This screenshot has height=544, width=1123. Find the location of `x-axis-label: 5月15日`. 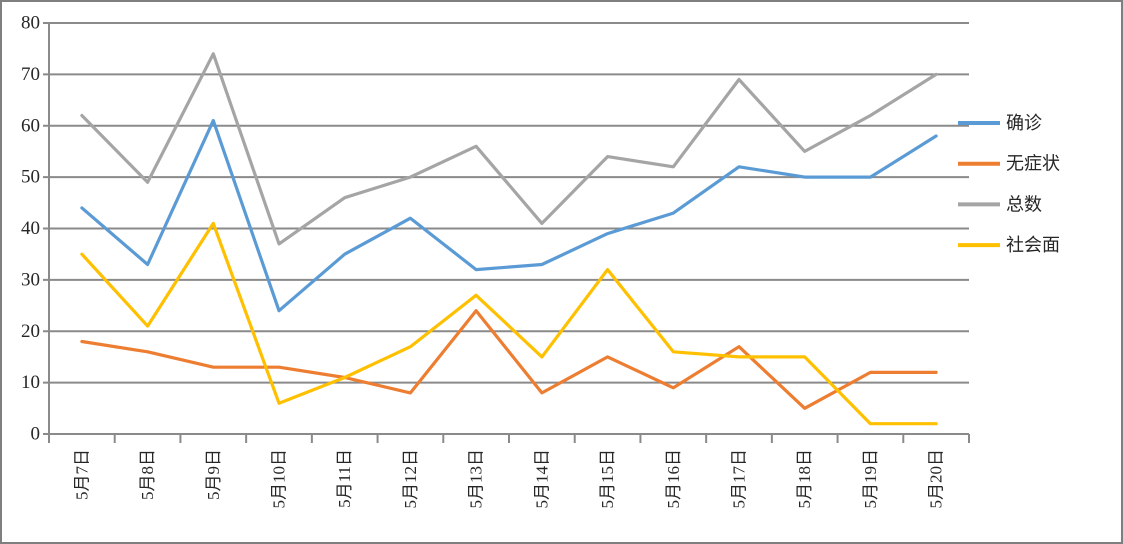

x-axis-label: 5月15日 is located at coordinates (607, 479).